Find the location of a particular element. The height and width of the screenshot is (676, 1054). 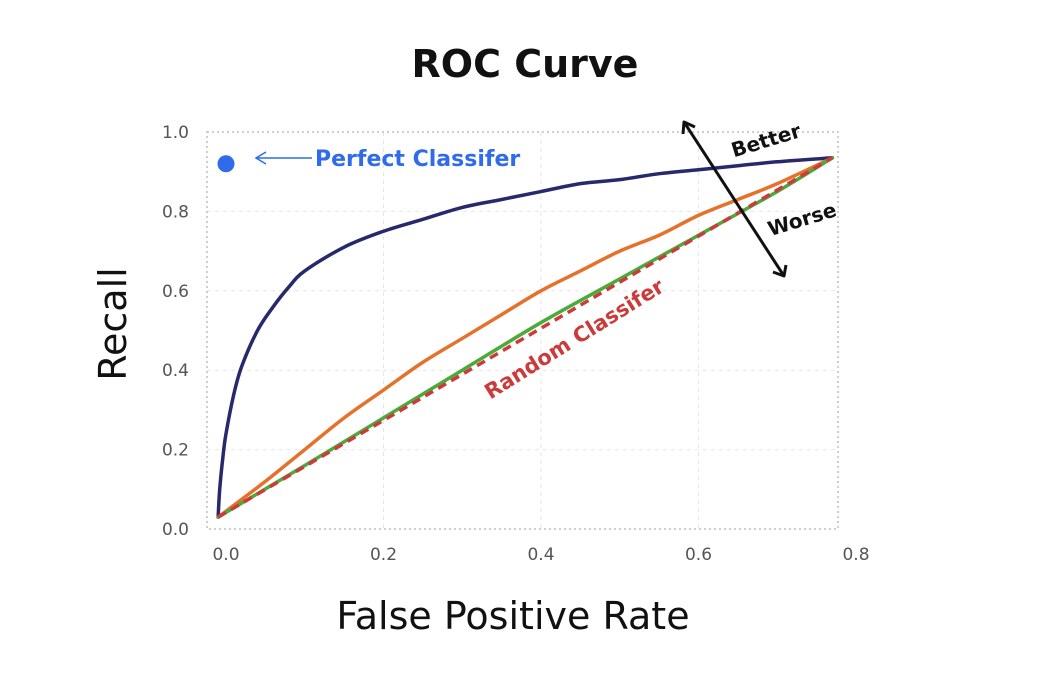

random-classifier-label: Random Classifer is located at coordinates (574, 339).